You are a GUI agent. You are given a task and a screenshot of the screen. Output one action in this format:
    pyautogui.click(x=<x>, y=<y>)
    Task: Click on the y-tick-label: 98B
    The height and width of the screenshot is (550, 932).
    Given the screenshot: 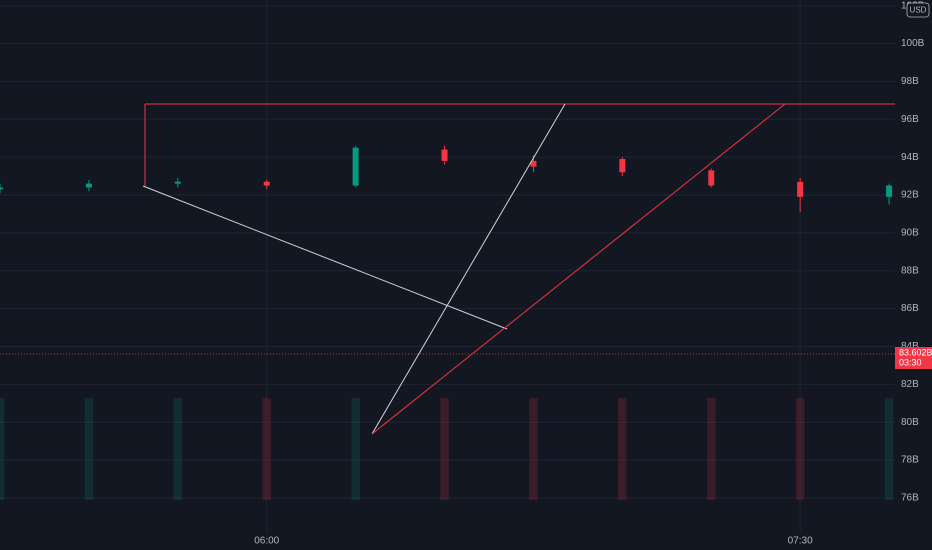 What is the action you would take?
    pyautogui.click(x=910, y=81)
    